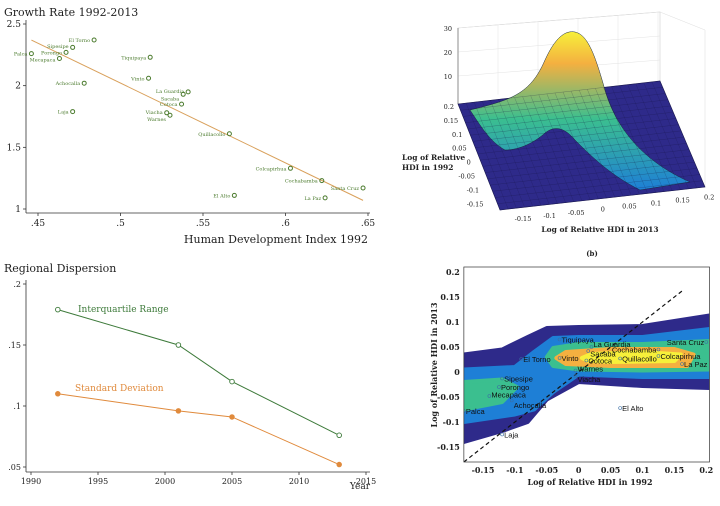 Image resolution: width=720 pixels, height=506 pixels. I want to click on series-label: Standard Deviation, so click(119, 389).